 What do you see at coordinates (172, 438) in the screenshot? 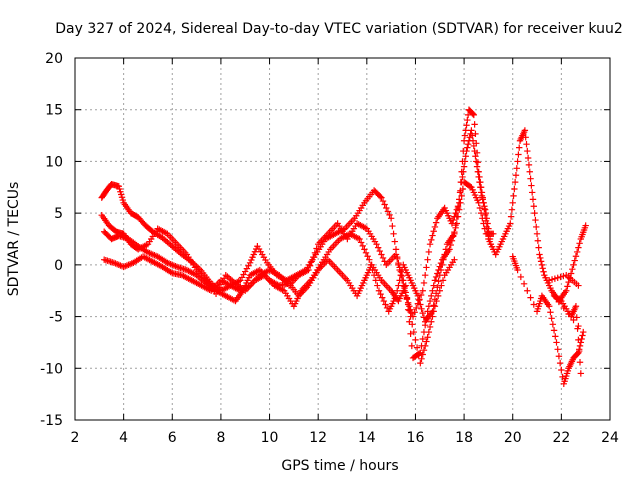
I see `x-tick-label: 6` at bounding box center [172, 438].